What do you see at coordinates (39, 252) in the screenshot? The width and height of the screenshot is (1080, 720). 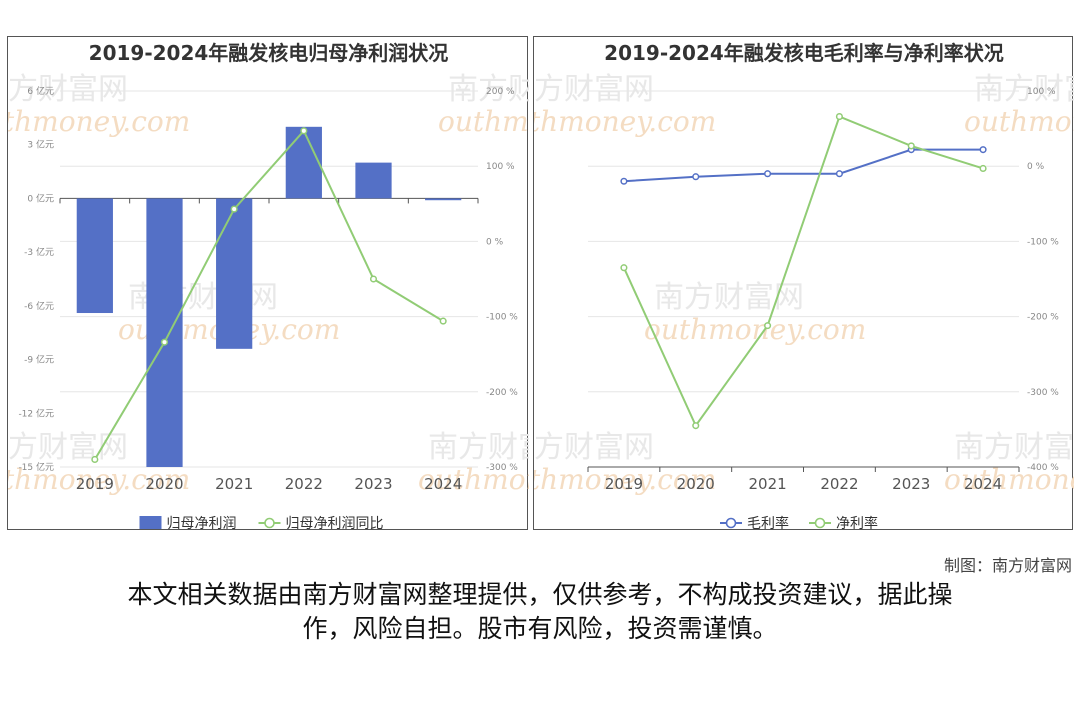 I see `y-left-tick-label: -3 亿元` at bounding box center [39, 252].